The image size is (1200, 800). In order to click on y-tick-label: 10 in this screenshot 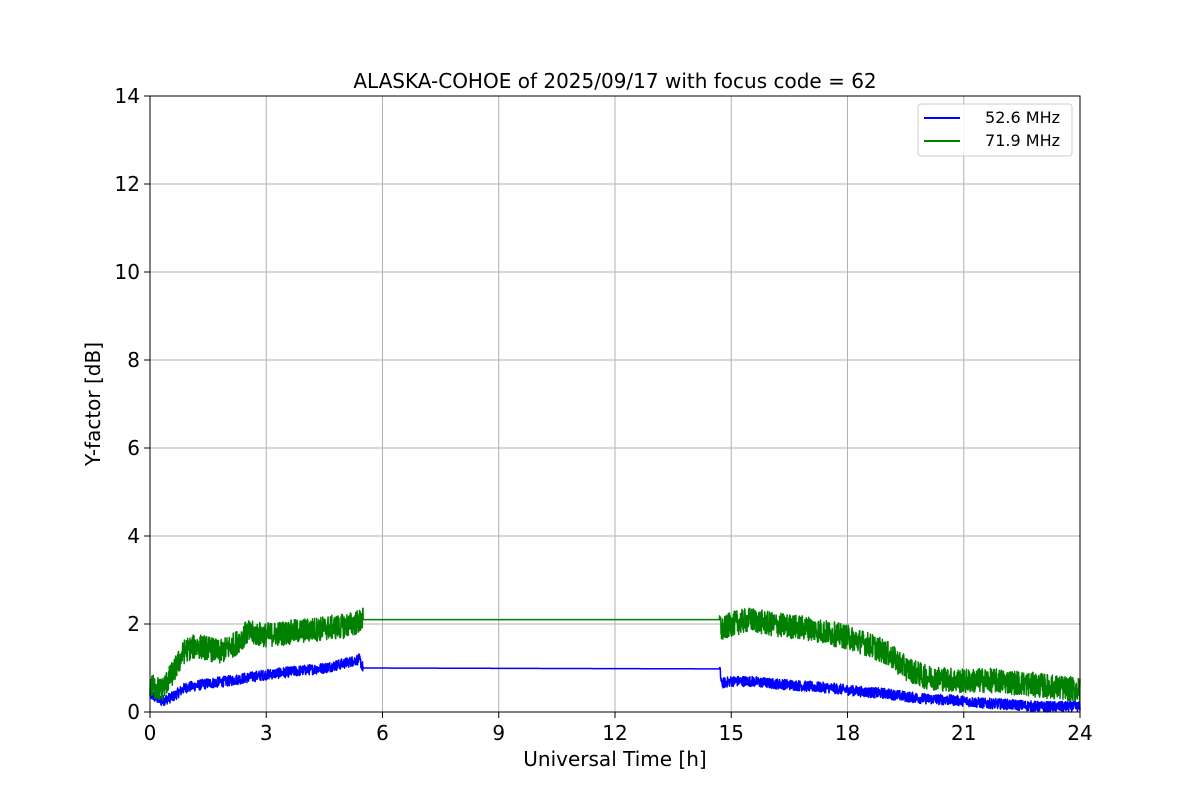, I will do `click(127, 272)`.